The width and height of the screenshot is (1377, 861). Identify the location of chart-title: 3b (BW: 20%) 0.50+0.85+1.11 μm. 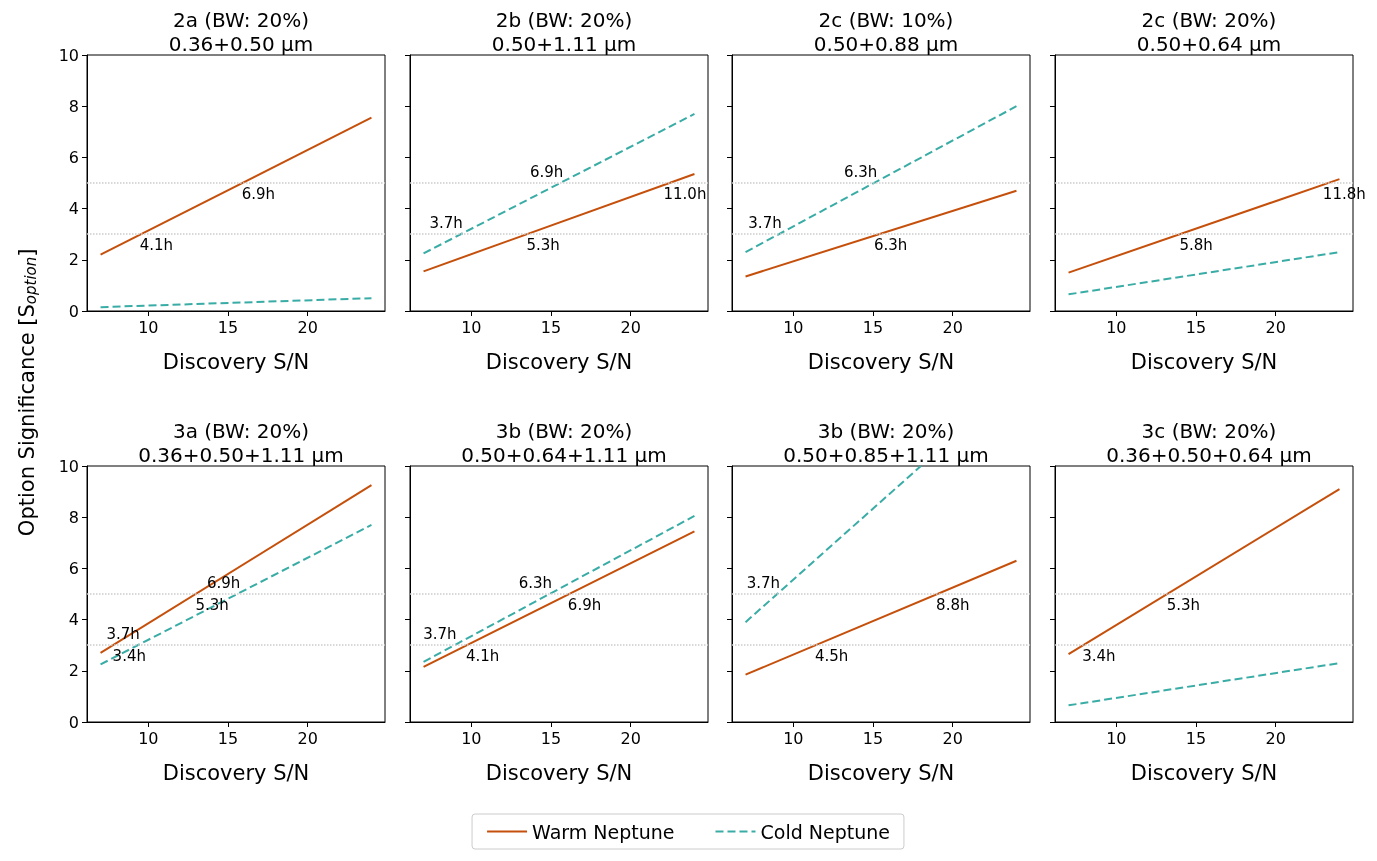
(886, 443).